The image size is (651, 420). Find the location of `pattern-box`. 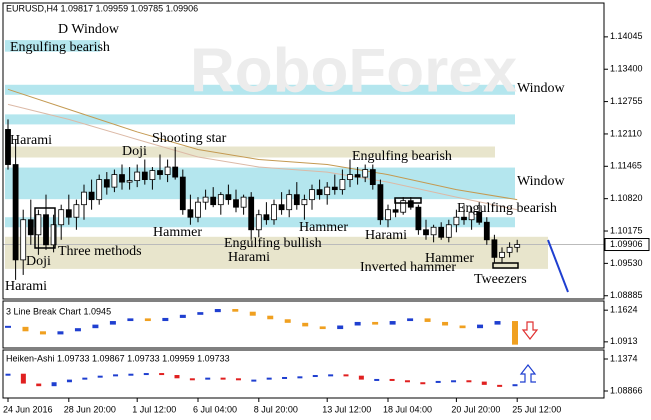

pattern-box is located at coordinates (45, 228).